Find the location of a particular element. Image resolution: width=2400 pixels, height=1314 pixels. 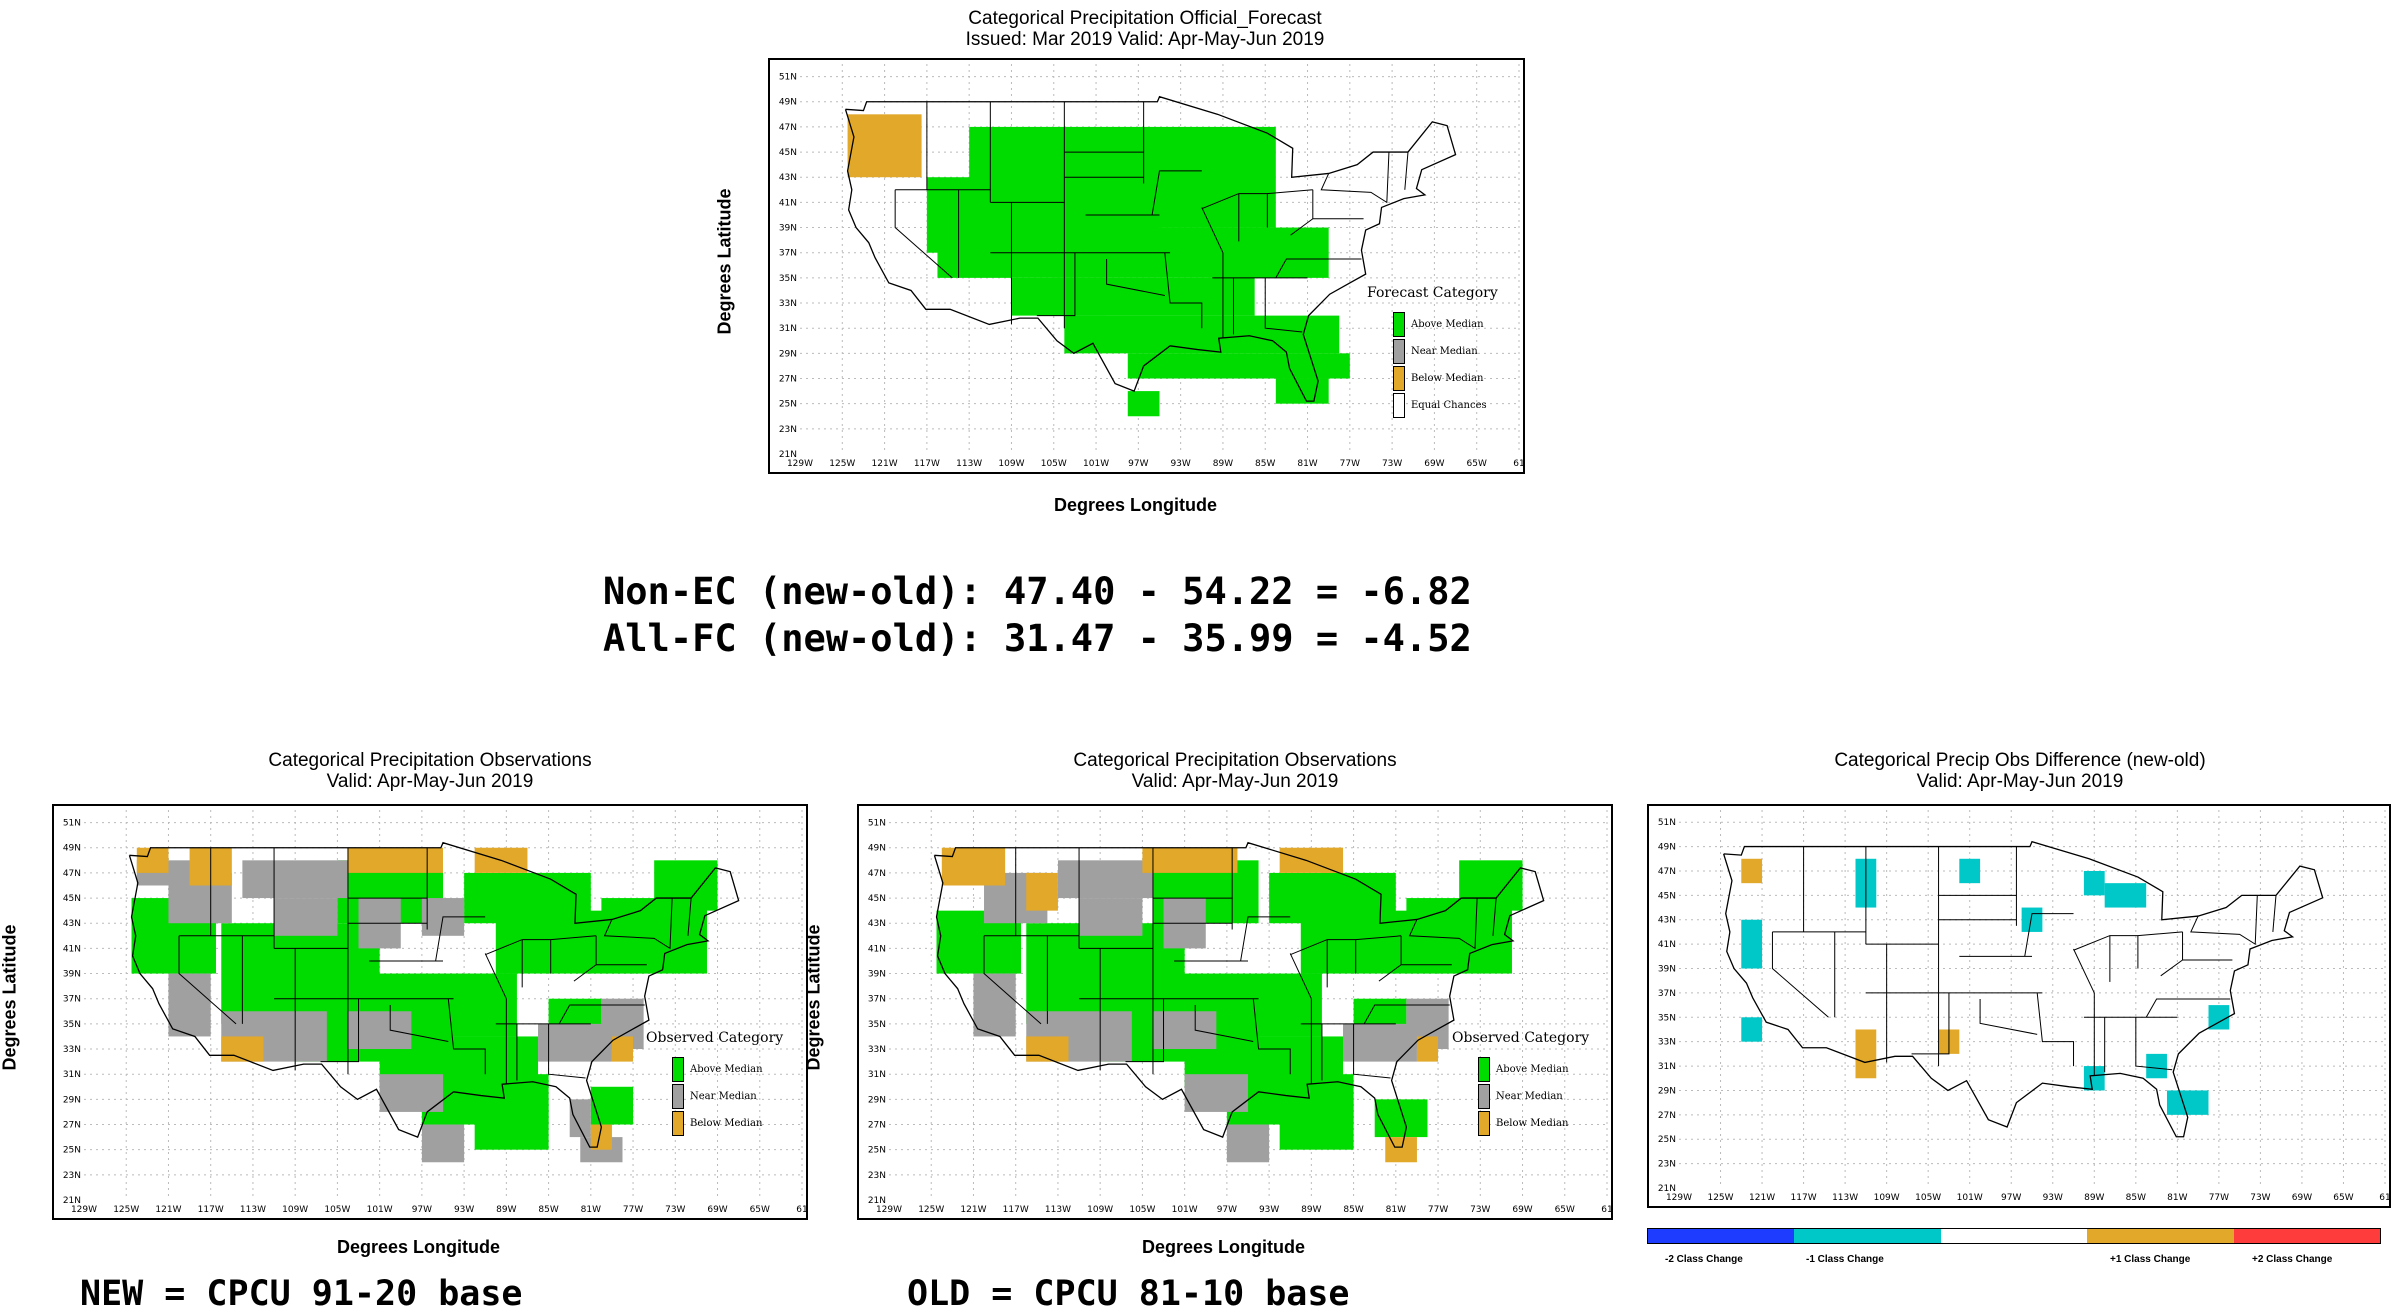

below-median-swatch is located at coordinates (1399, 378).